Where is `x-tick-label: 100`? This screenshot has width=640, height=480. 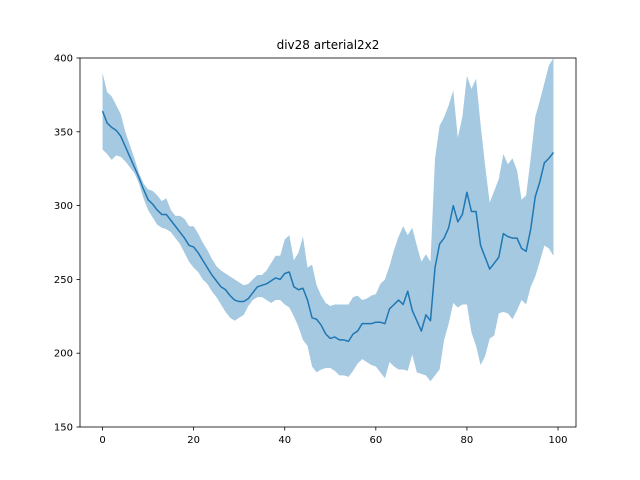
x-tick-label: 100 is located at coordinates (557, 440).